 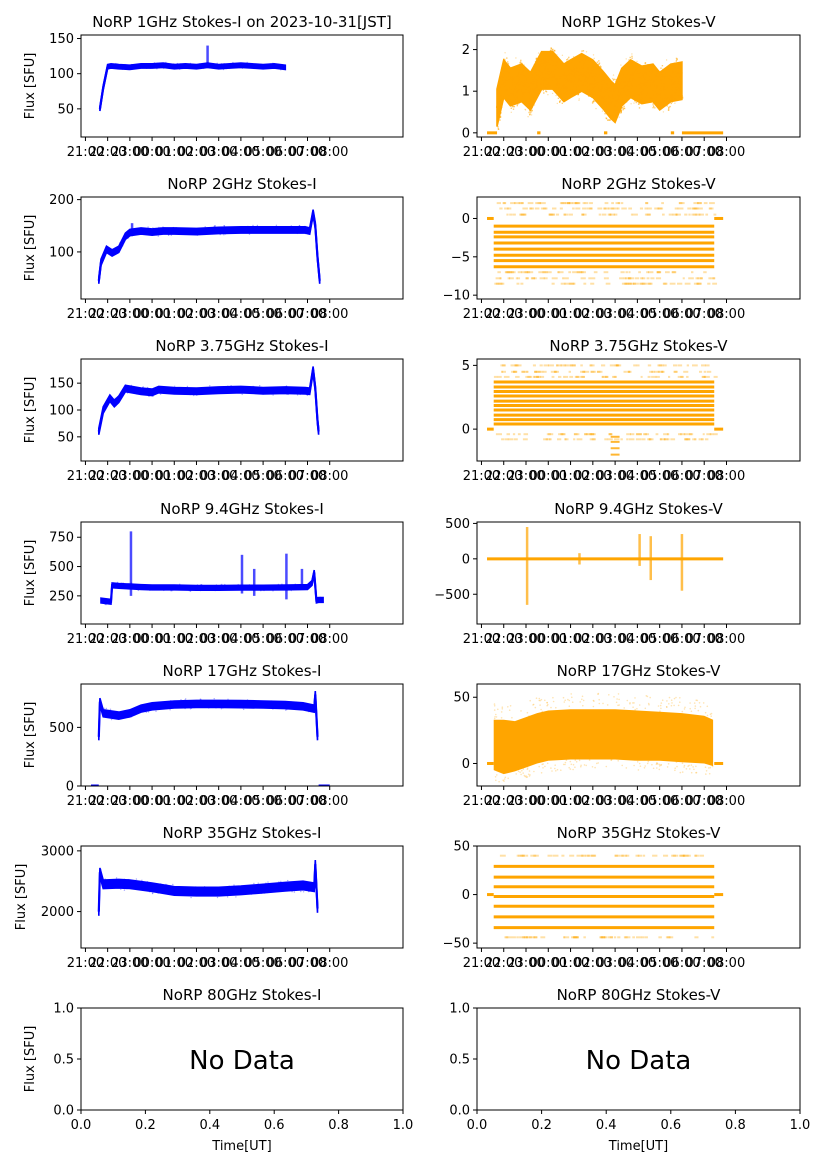 I want to click on x-tick-label: 07:00, so click(x=703, y=314).